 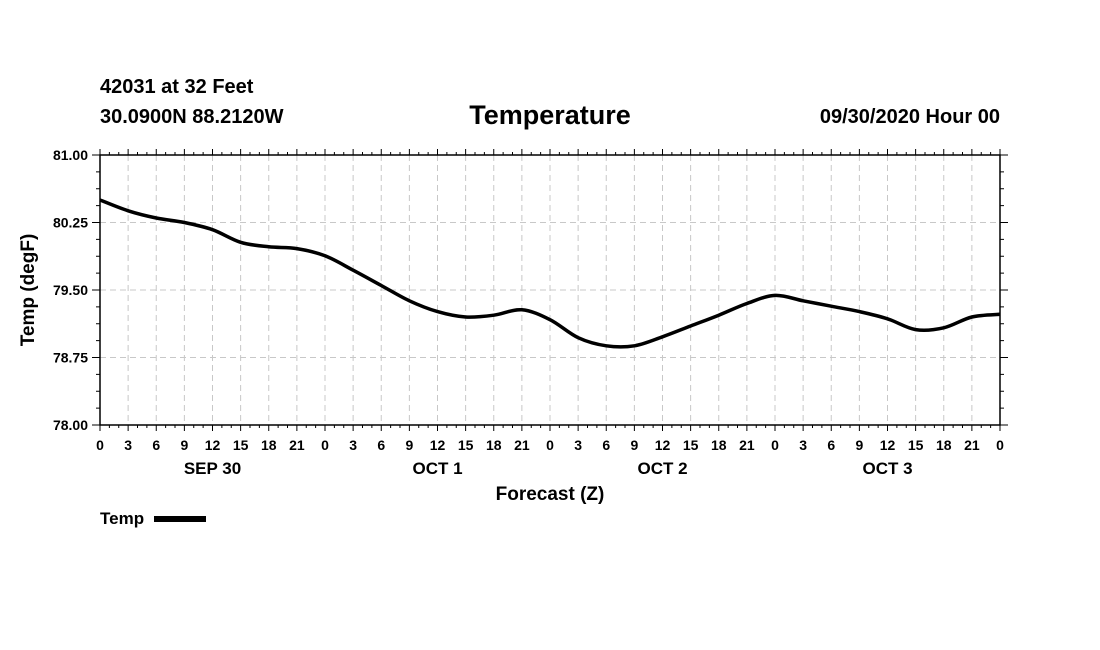 I want to click on legend: Temp, so click(x=153, y=519).